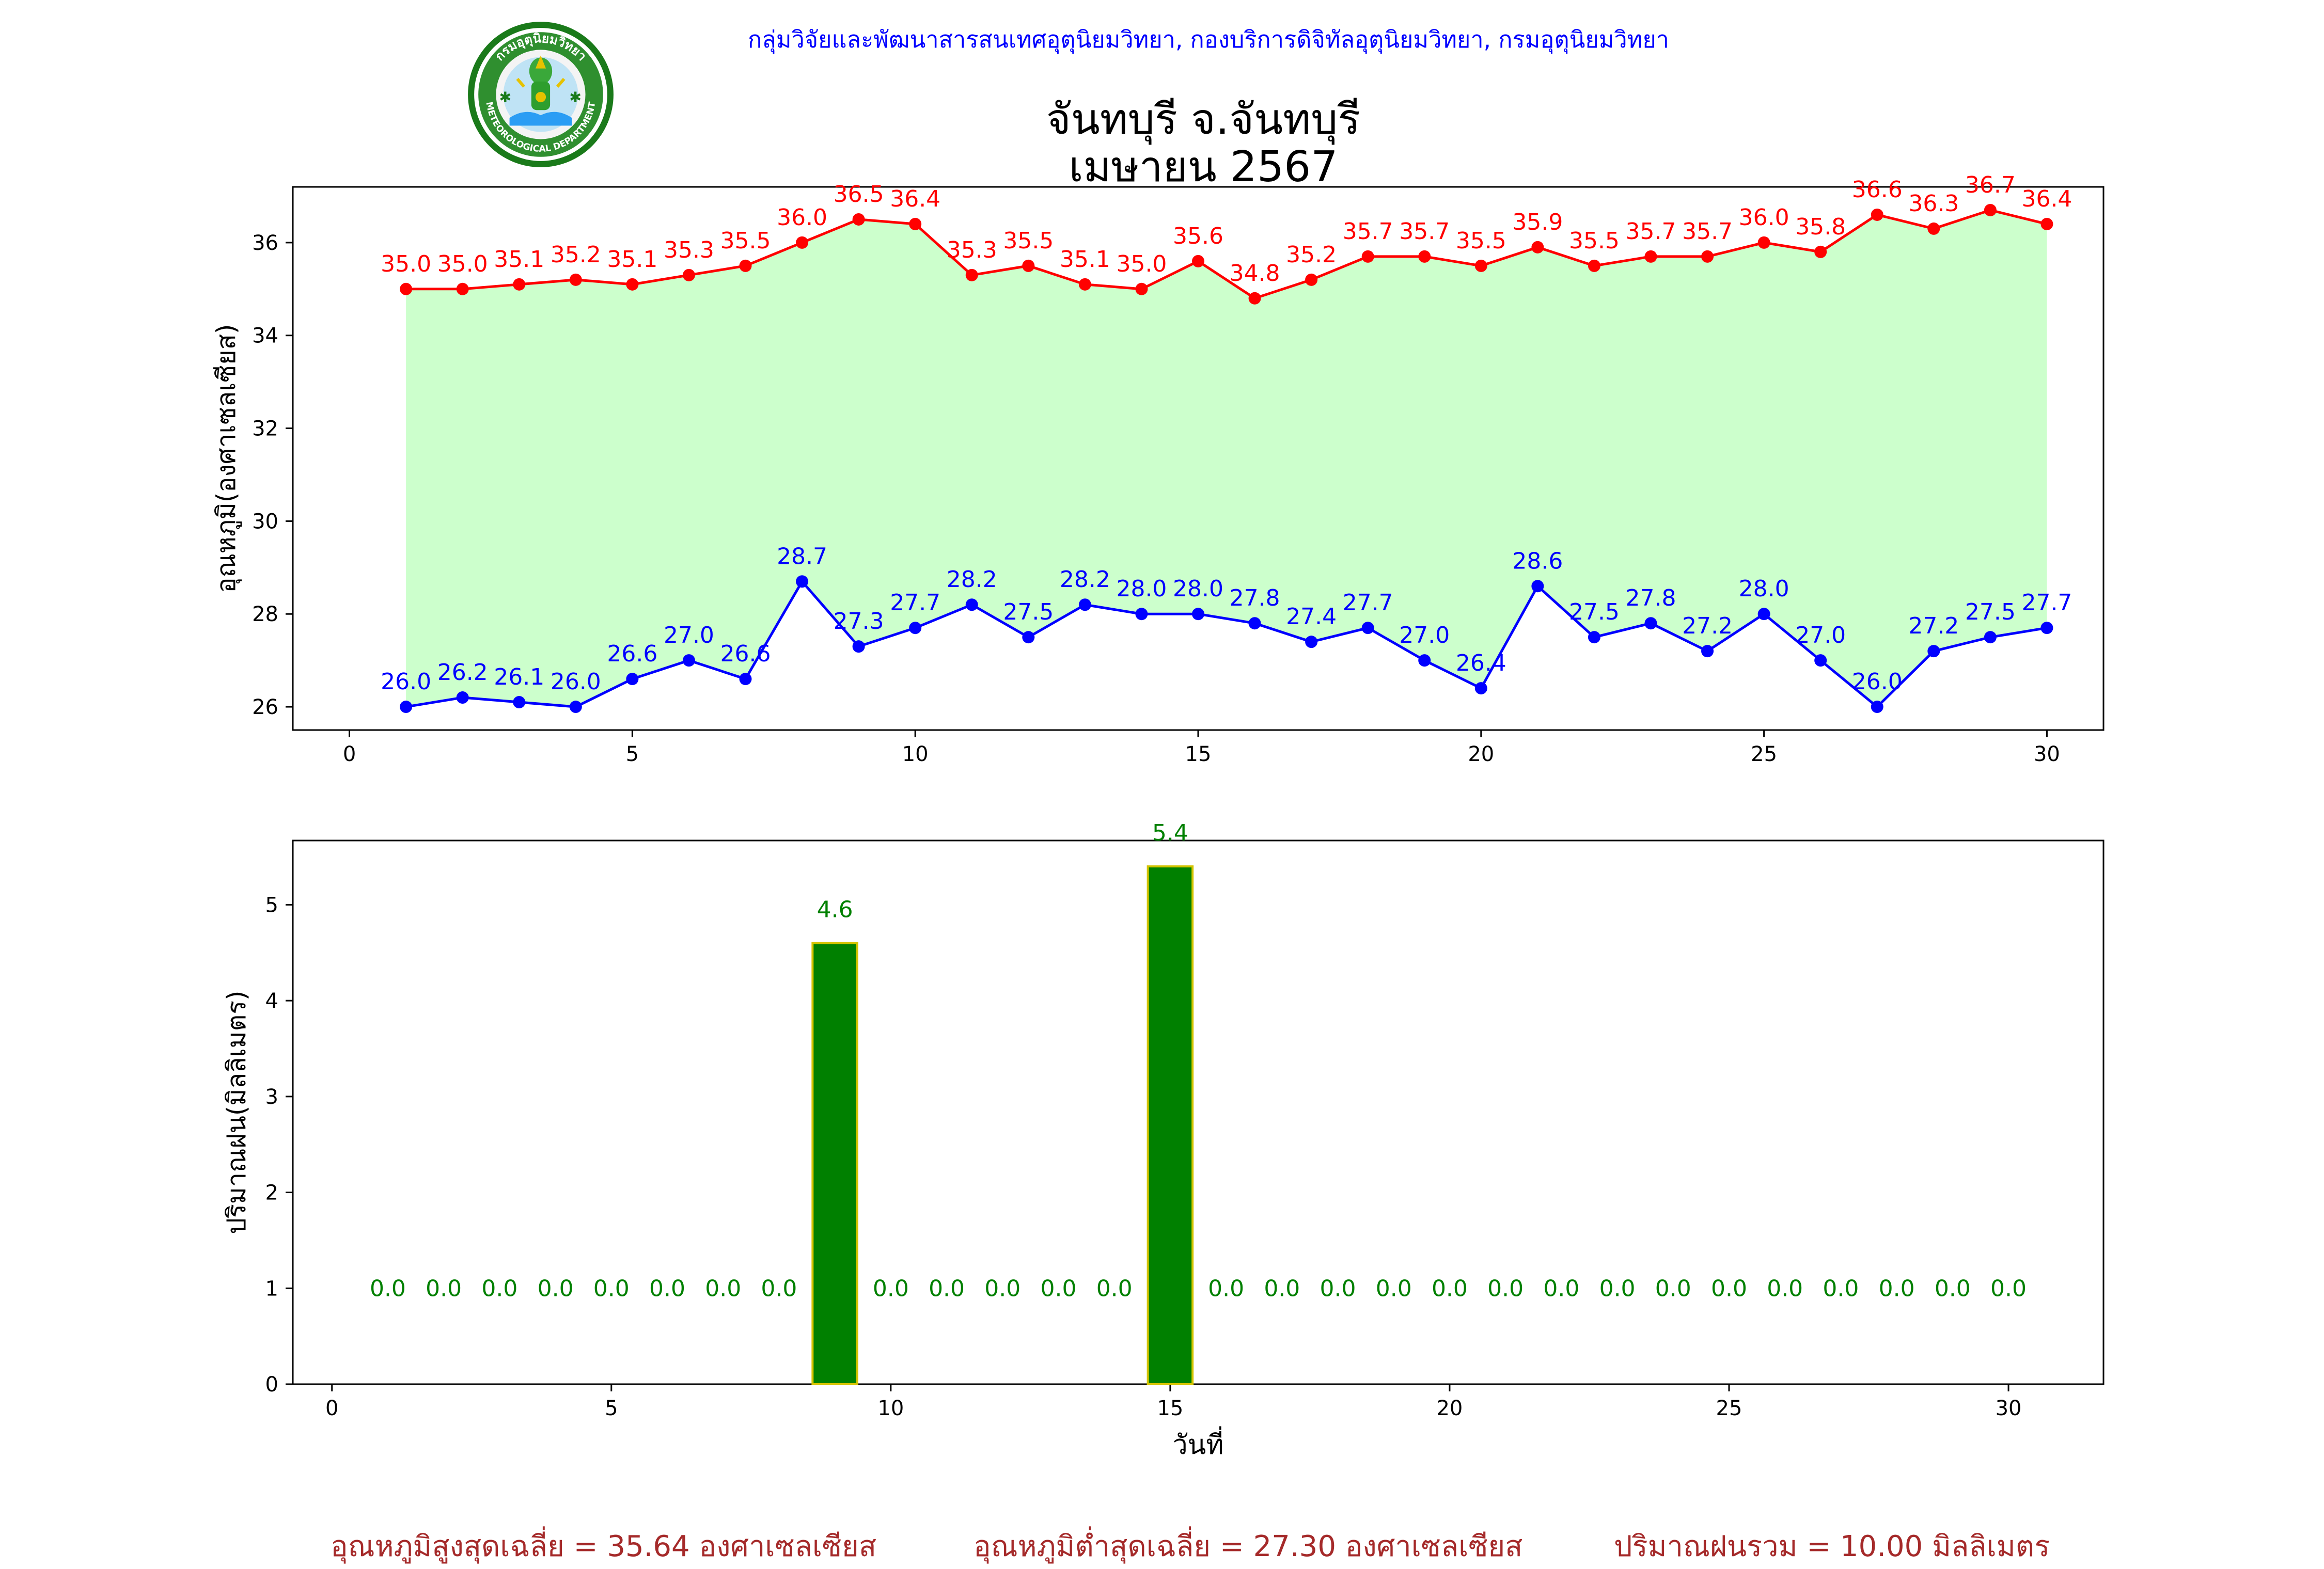 The height and width of the screenshot is (1569, 2324). What do you see at coordinates (1255, 598) in the screenshot?
I see `min-temperature-label: 27.8` at bounding box center [1255, 598].